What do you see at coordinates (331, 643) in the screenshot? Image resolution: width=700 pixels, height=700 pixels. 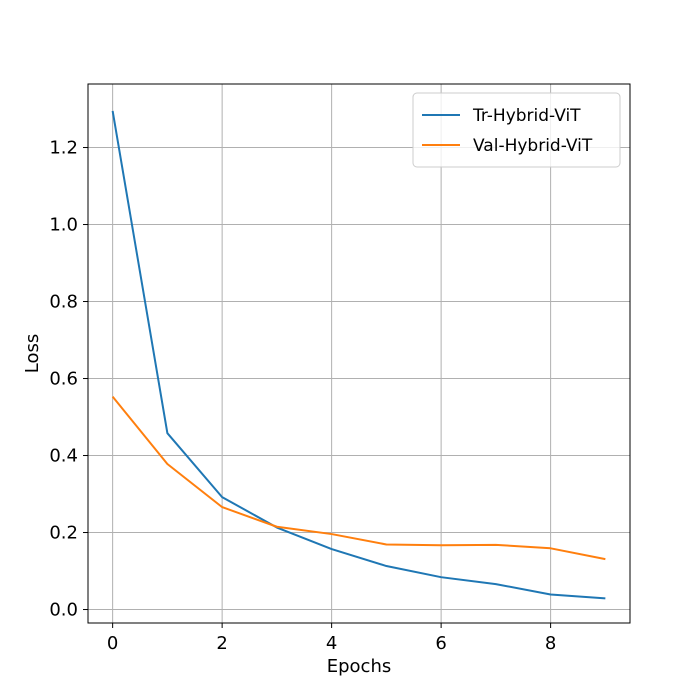 I see `x-tick-label: 4` at bounding box center [331, 643].